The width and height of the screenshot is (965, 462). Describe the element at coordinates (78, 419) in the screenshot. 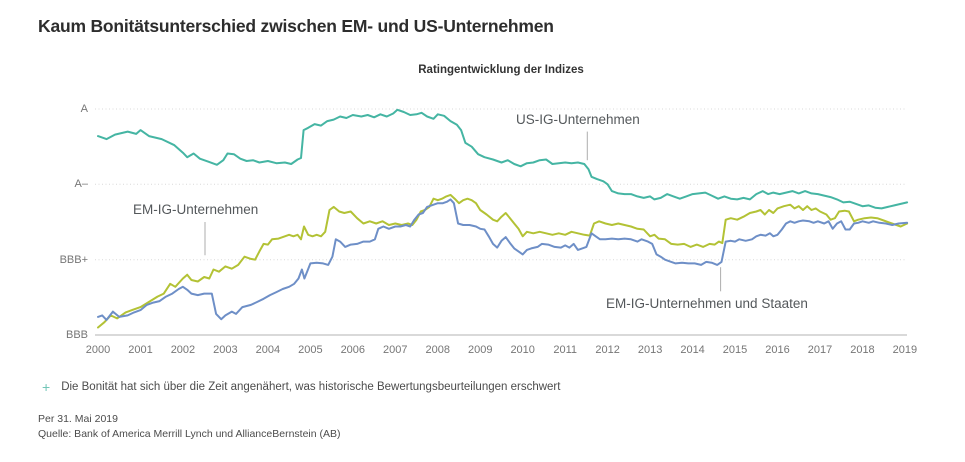

I see `as-of-date: Per 31. Mai 2019` at that location.